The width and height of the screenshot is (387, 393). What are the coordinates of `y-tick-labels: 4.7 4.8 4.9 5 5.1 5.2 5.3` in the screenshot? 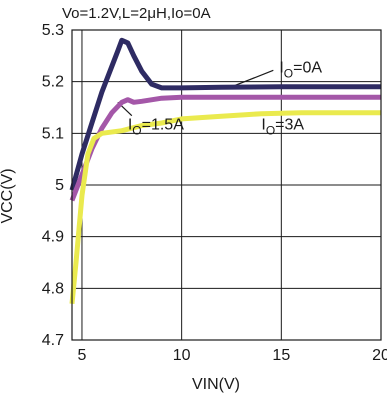 It's located at (53, 185).